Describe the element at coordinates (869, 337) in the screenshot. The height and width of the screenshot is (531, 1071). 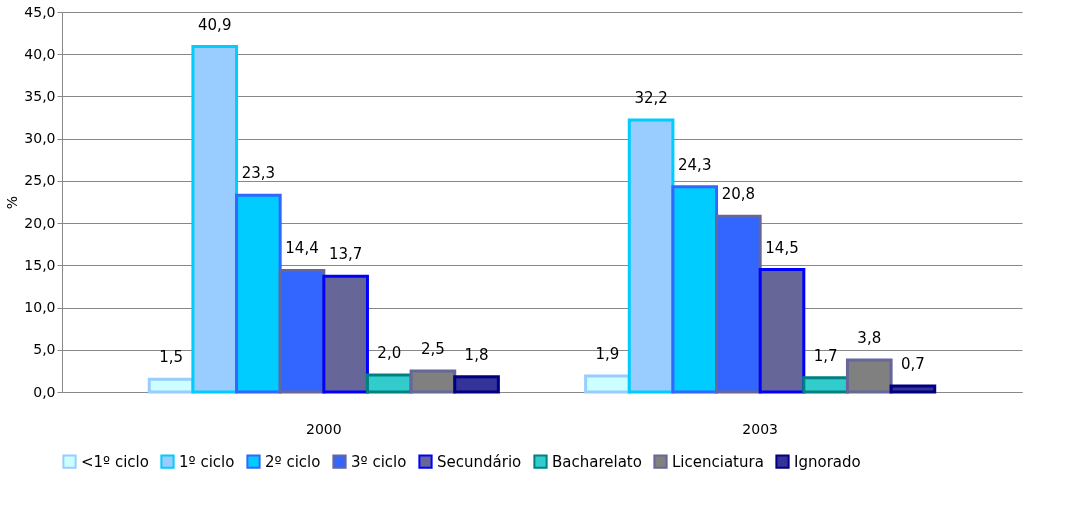
I see `data-label: 3,8` at that location.